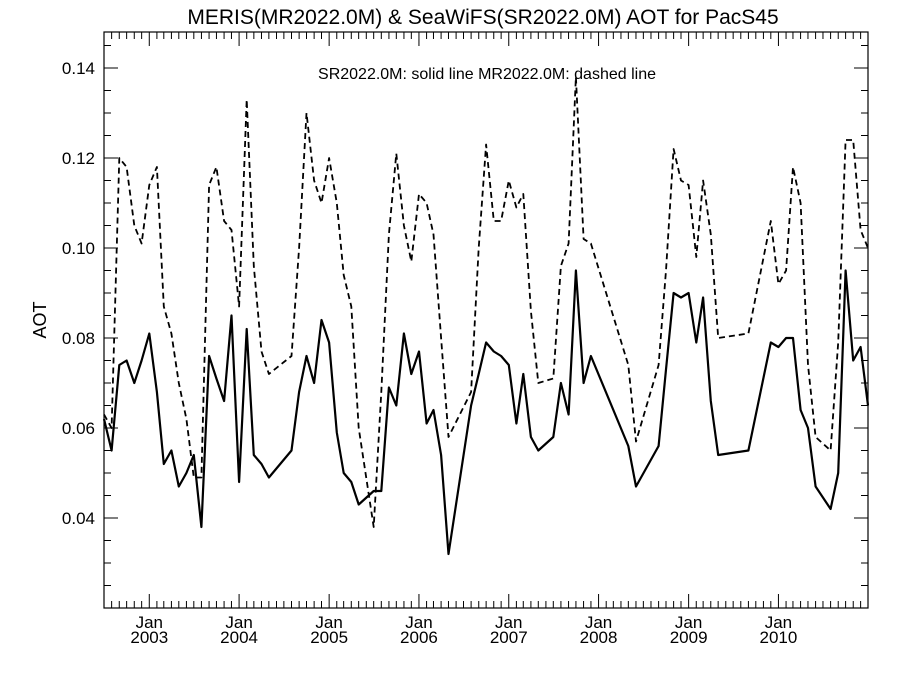 This screenshot has width=900, height=675. What do you see at coordinates (78, 338) in the screenshot?
I see `y-tick-label: 0.08` at bounding box center [78, 338].